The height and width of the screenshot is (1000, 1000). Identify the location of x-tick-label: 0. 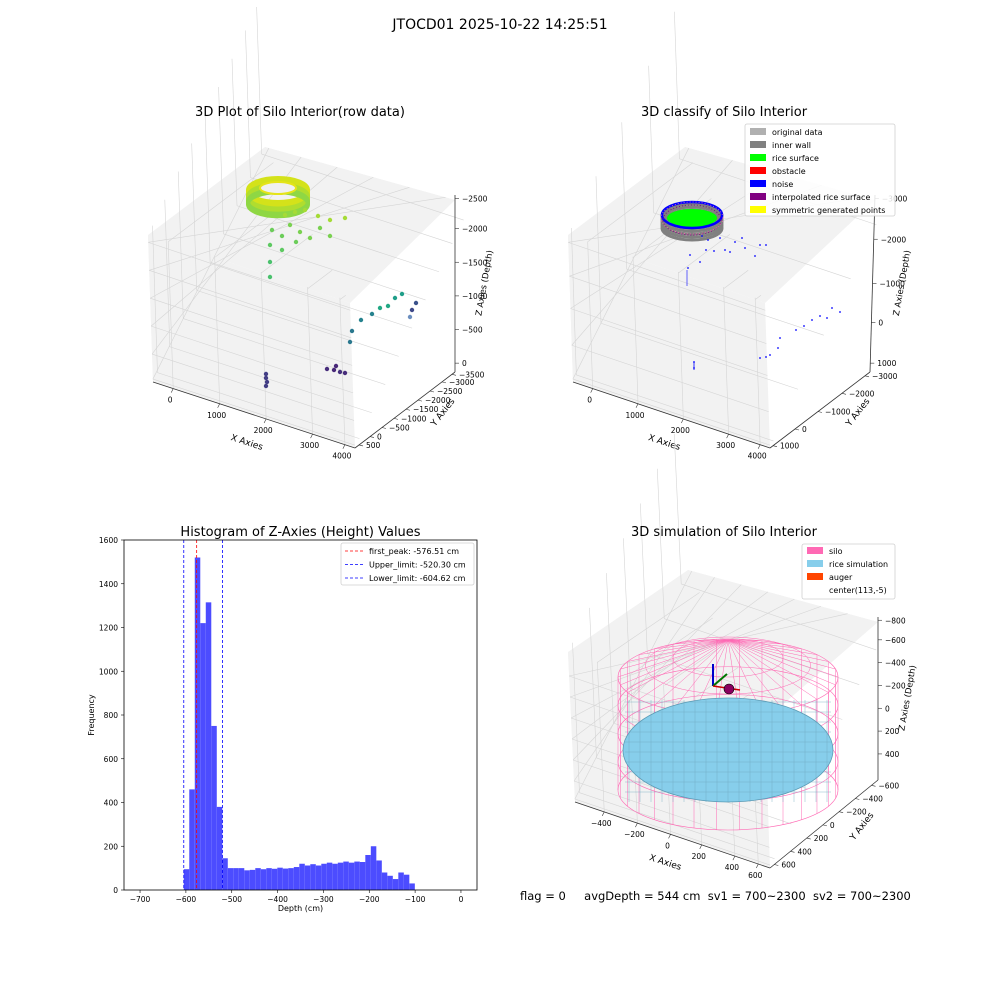
(461, 899).